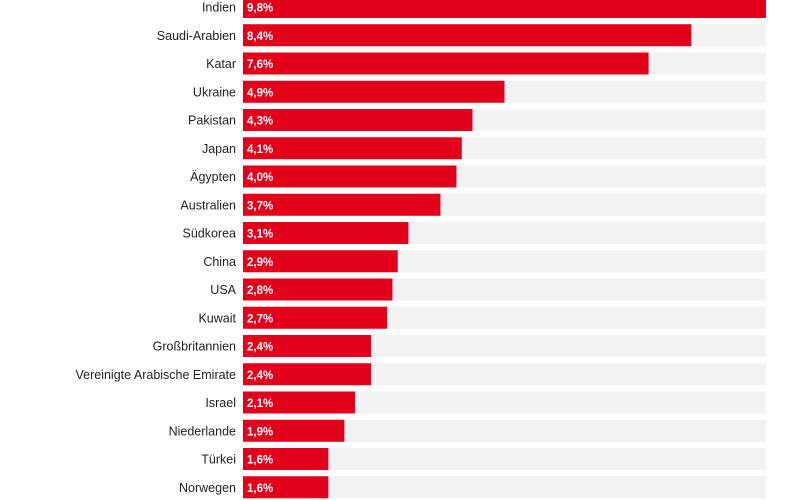 This screenshot has height=500, width=800. I want to click on value-label: 3,1%, so click(260, 235).